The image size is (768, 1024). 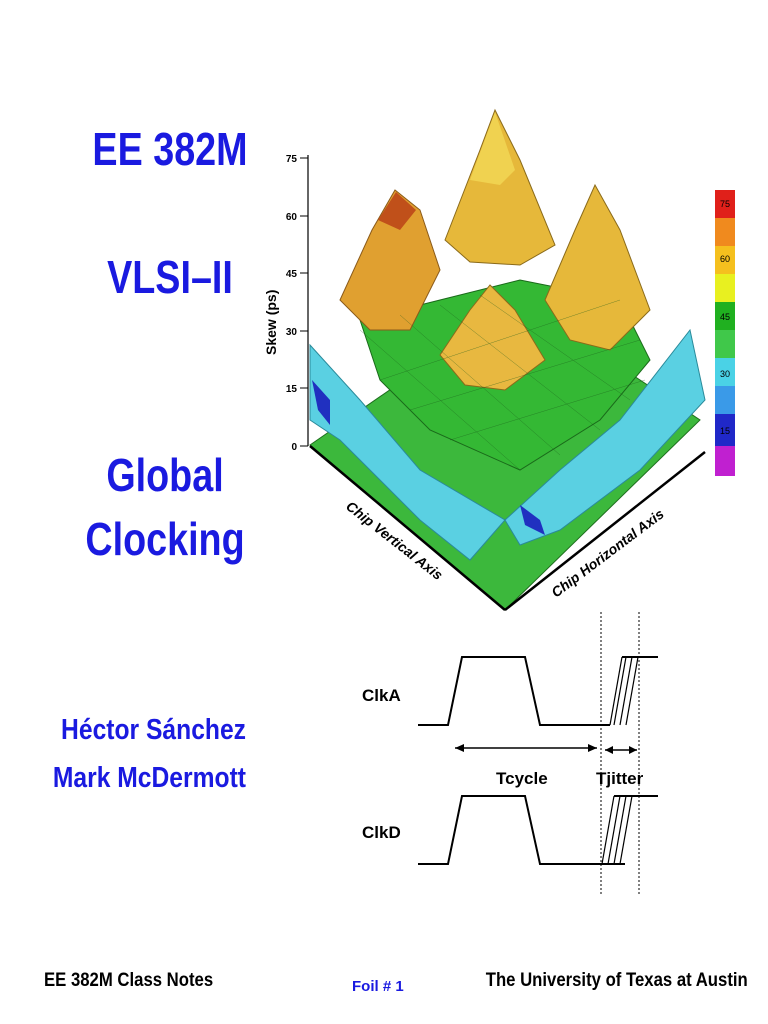 I want to click on z-tick-label: 75, so click(x=292, y=159).